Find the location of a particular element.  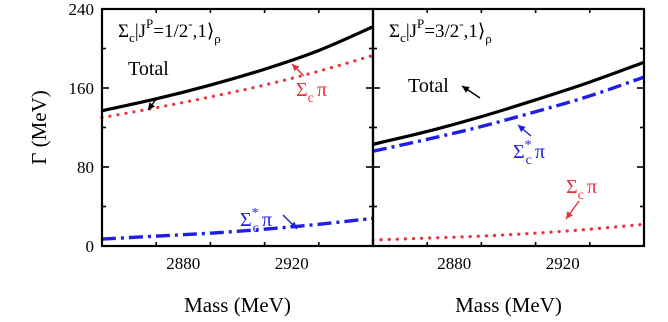

panel-title: Σc|JP=1/2-,1⟩ρ is located at coordinates (169, 31).